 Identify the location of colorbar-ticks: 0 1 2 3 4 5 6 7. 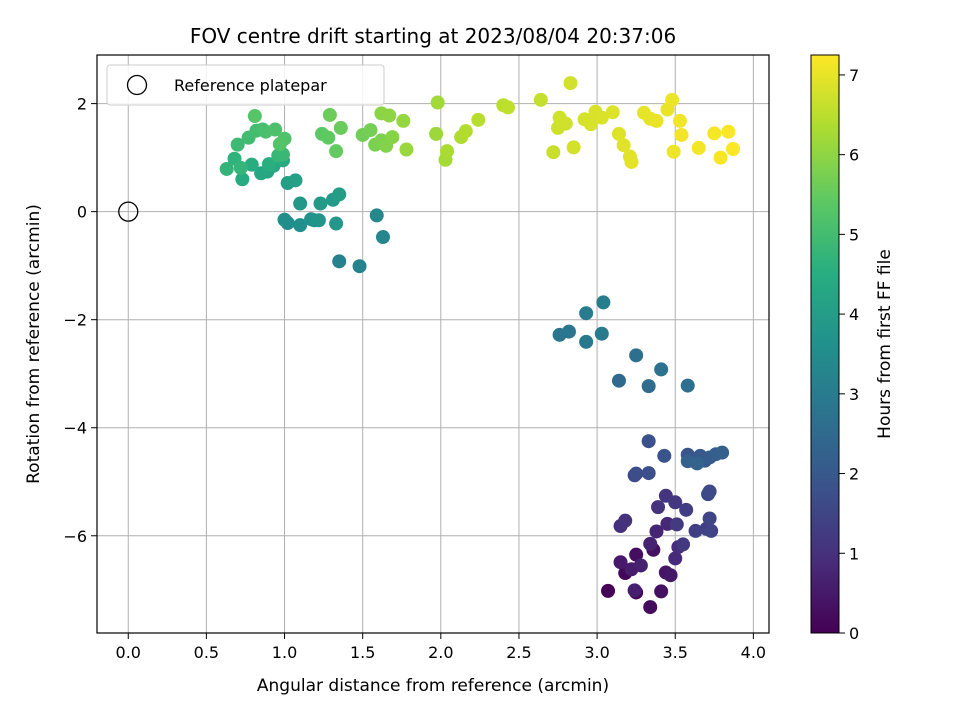
(849, 354).